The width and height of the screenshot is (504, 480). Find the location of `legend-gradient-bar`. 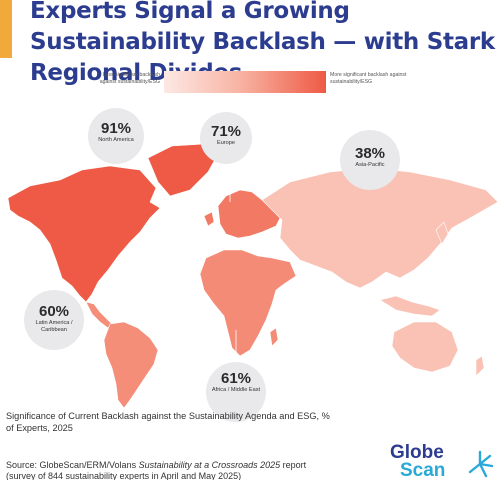

legend-gradient-bar is located at coordinates (245, 82).